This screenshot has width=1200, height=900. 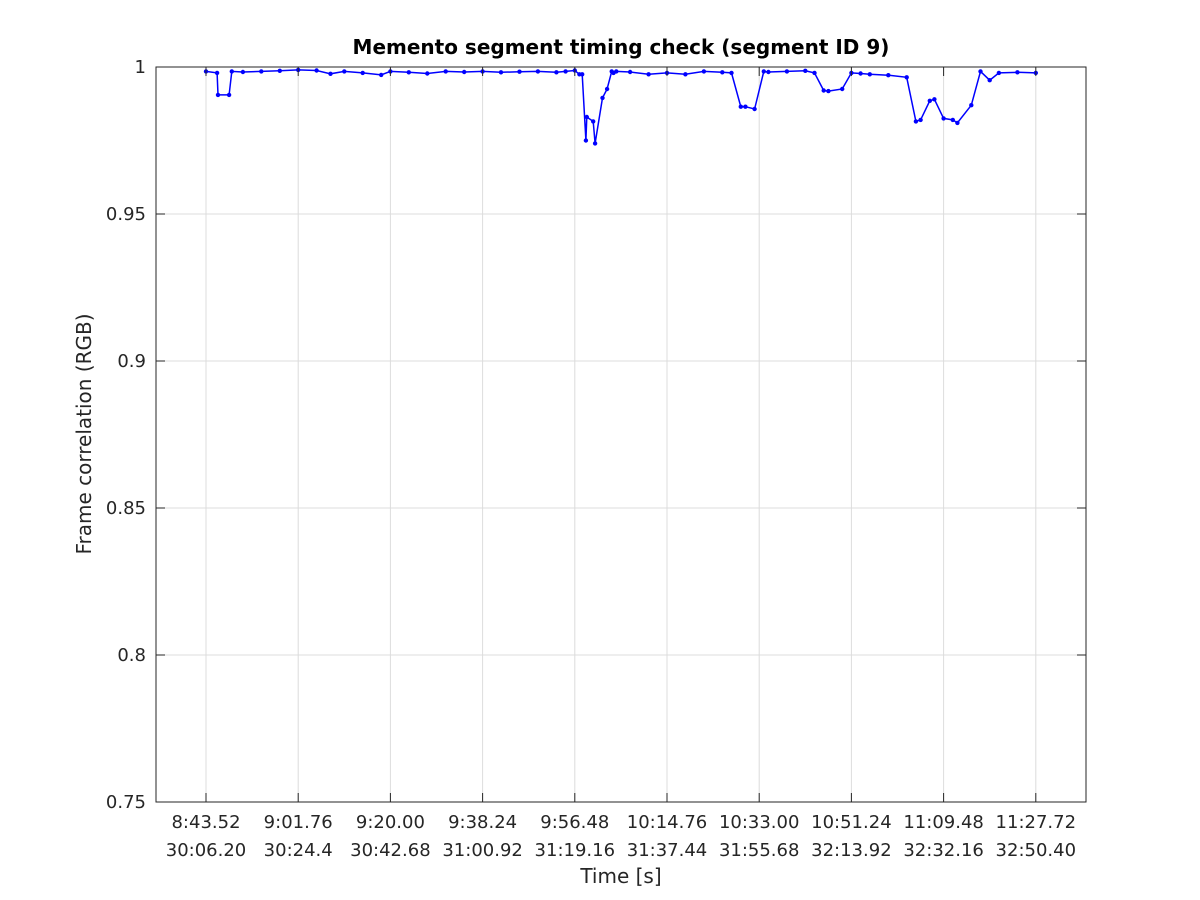 I want to click on x-tick-label-time: 9:56.48, so click(x=574, y=822).